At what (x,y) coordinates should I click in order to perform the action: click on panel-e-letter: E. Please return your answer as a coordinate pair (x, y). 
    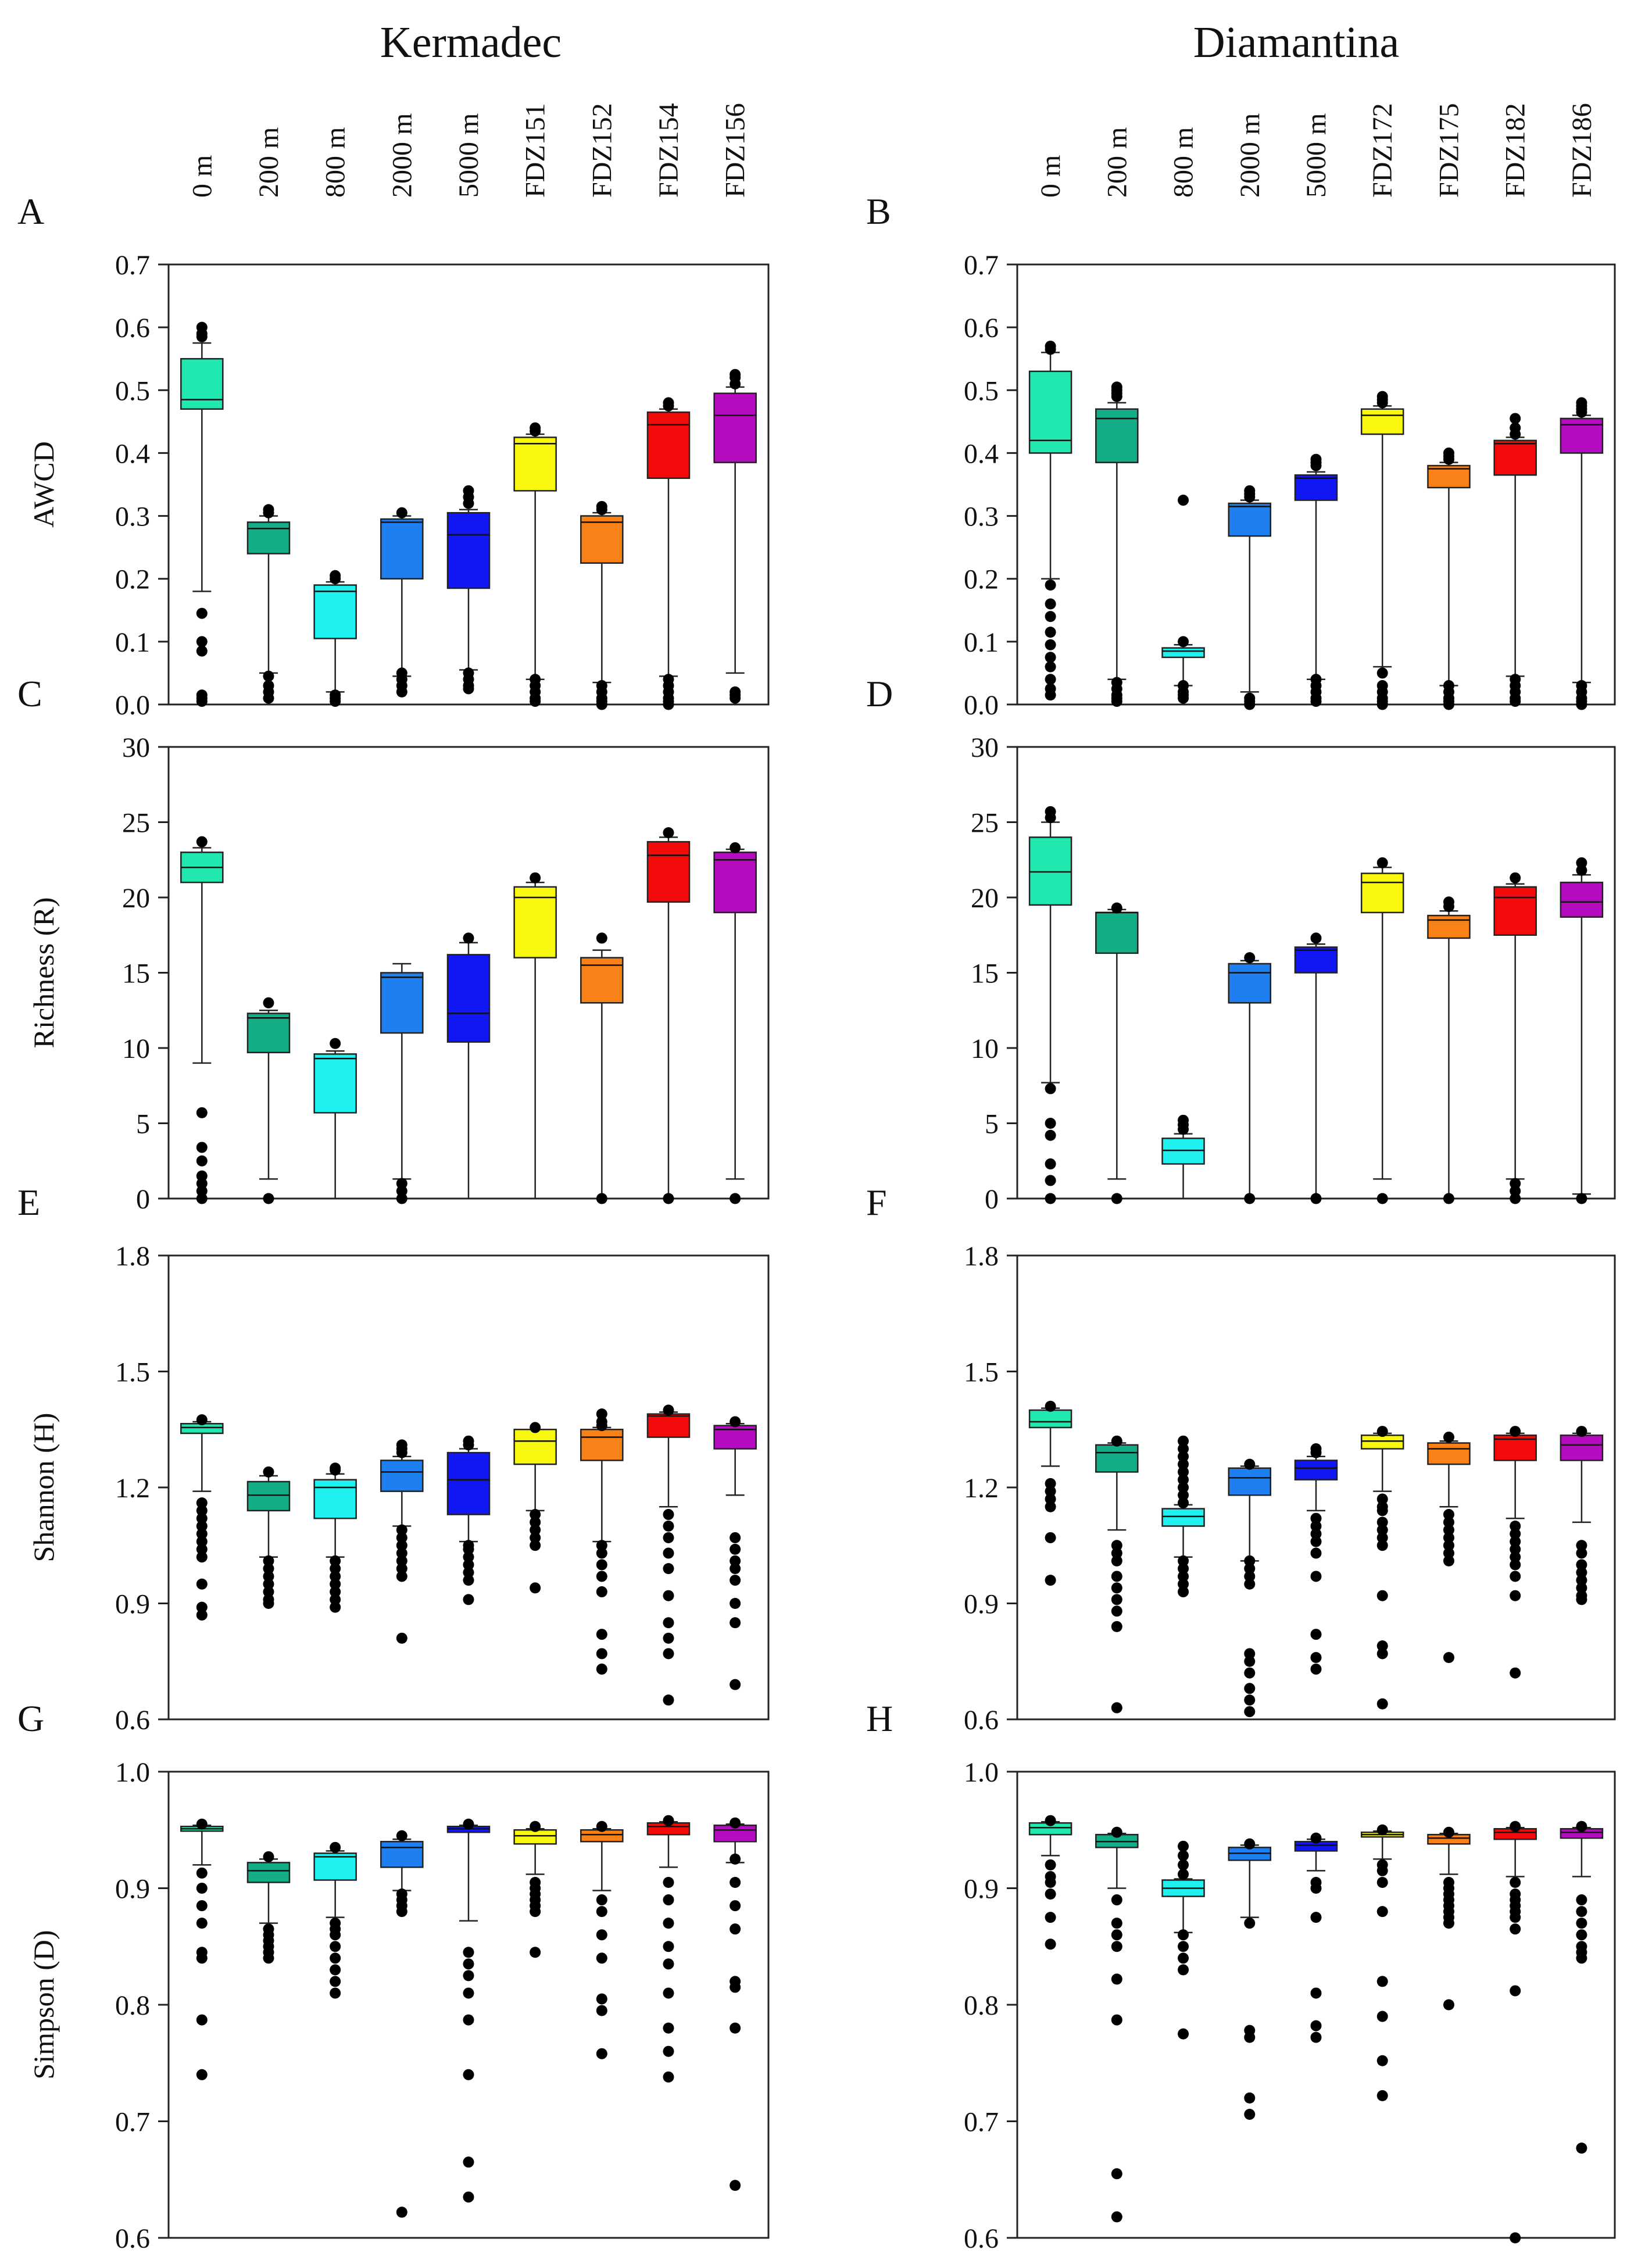
    Looking at the image, I should click on (28, 1202).